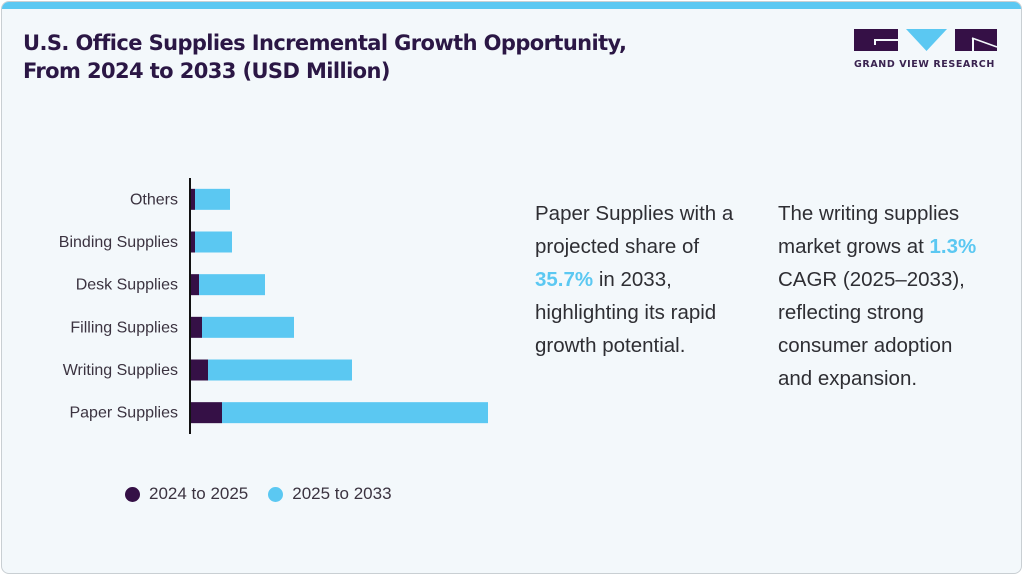 Image resolution: width=1025 pixels, height=577 pixels. Describe the element at coordinates (118, 242) in the screenshot. I see `category-label: Binding Supplies` at that location.